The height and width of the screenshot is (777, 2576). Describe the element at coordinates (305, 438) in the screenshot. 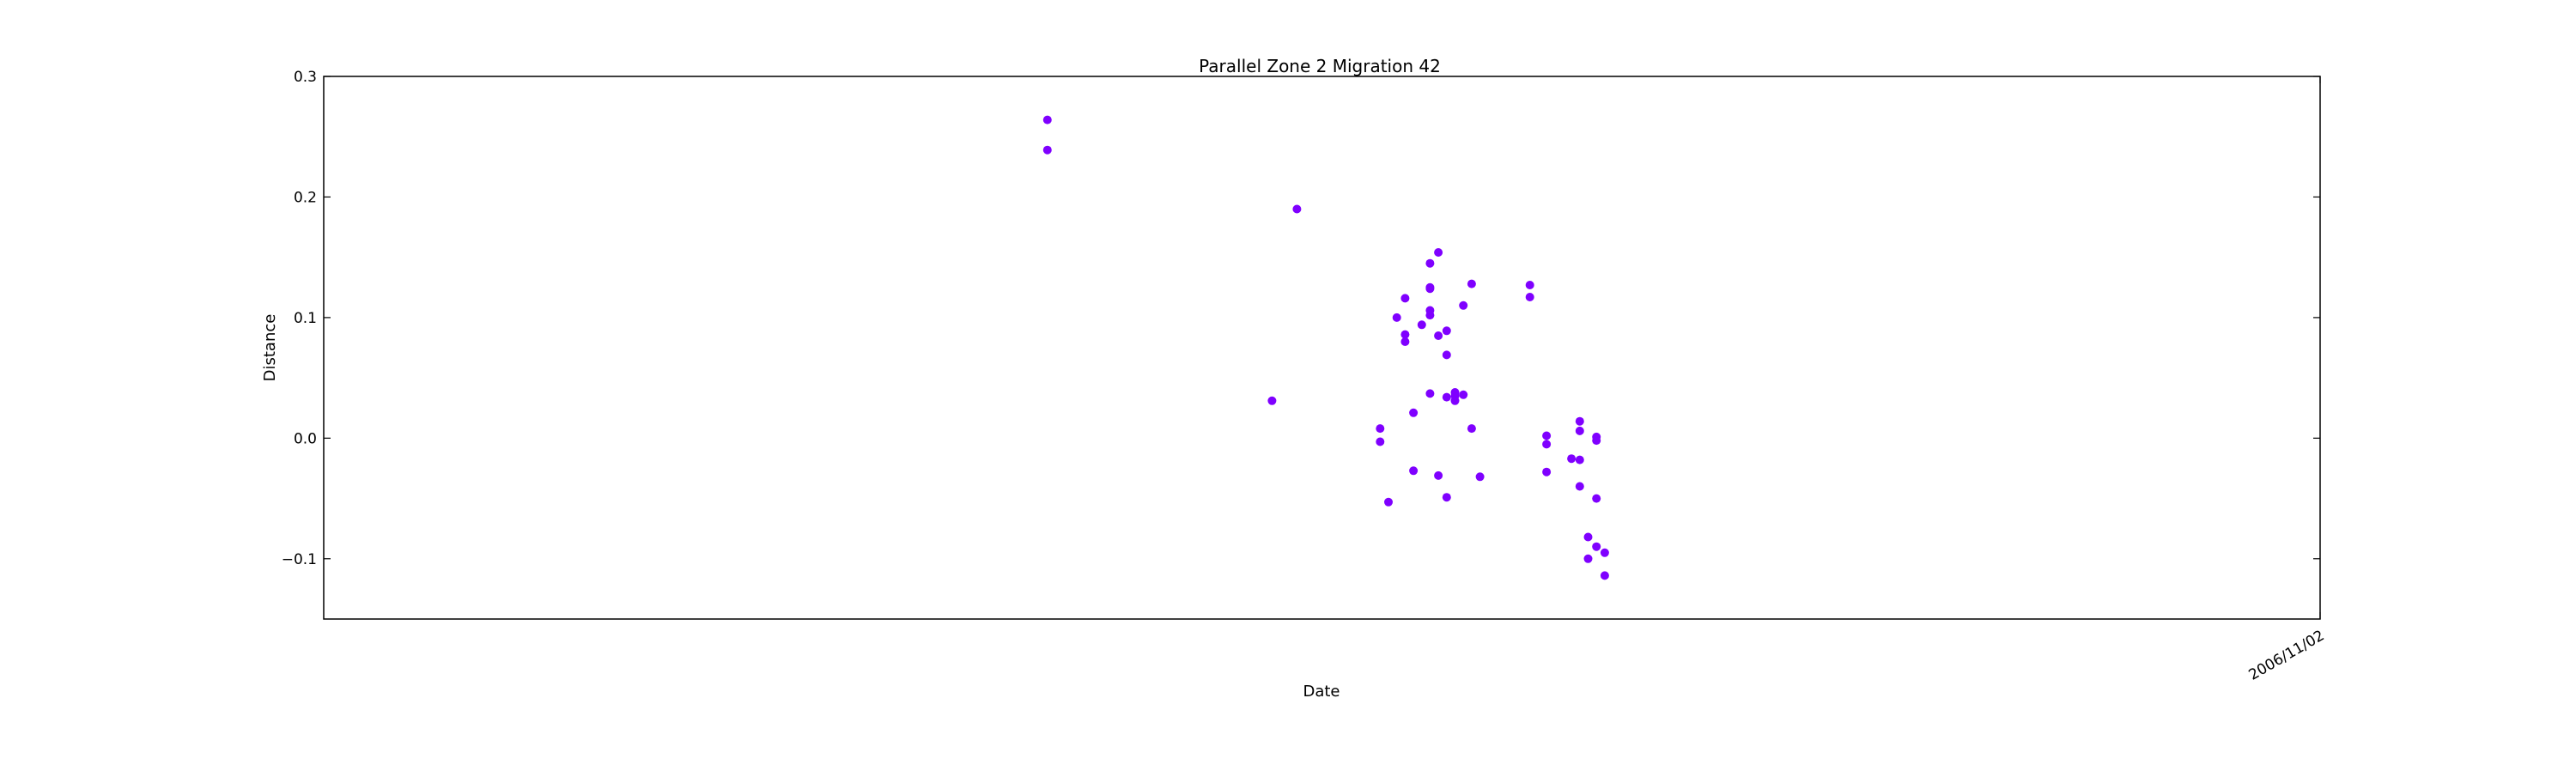

I see `y-tick-label: 0.0` at that location.